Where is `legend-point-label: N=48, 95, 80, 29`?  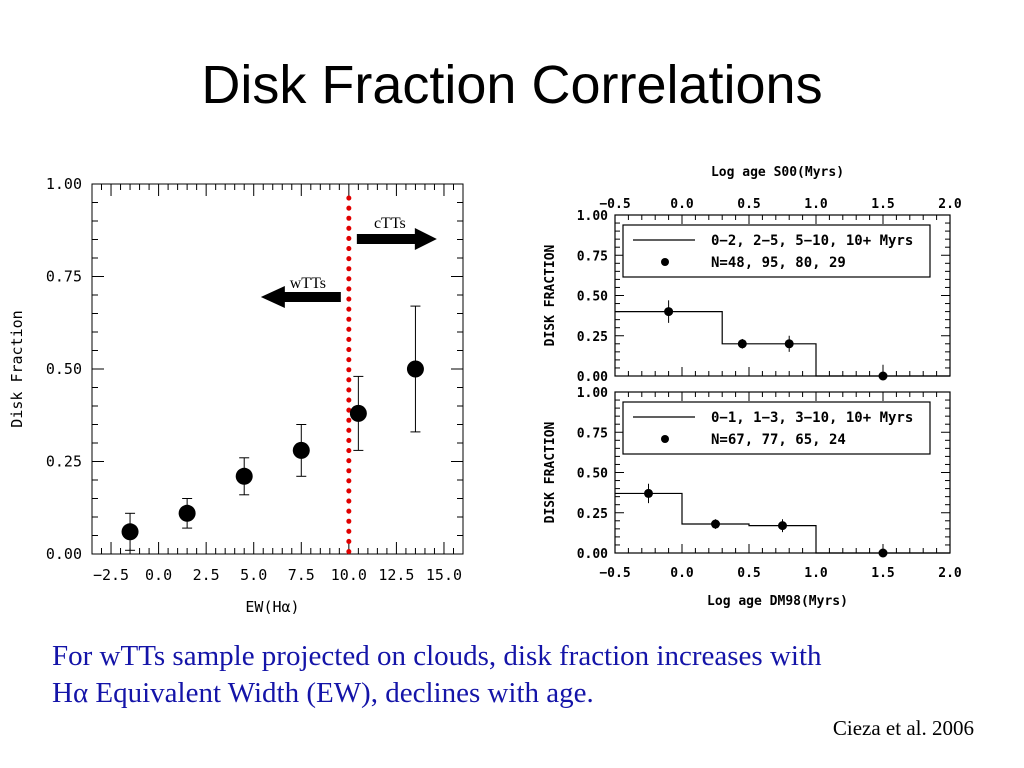 legend-point-label: N=48, 95, 80, 29 is located at coordinates (778, 263).